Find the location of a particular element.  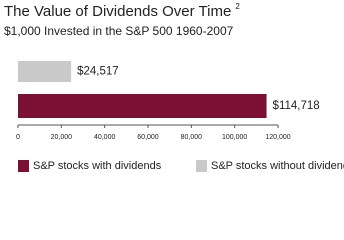

legend-label: S&P stocks with dividends is located at coordinates (97, 166).